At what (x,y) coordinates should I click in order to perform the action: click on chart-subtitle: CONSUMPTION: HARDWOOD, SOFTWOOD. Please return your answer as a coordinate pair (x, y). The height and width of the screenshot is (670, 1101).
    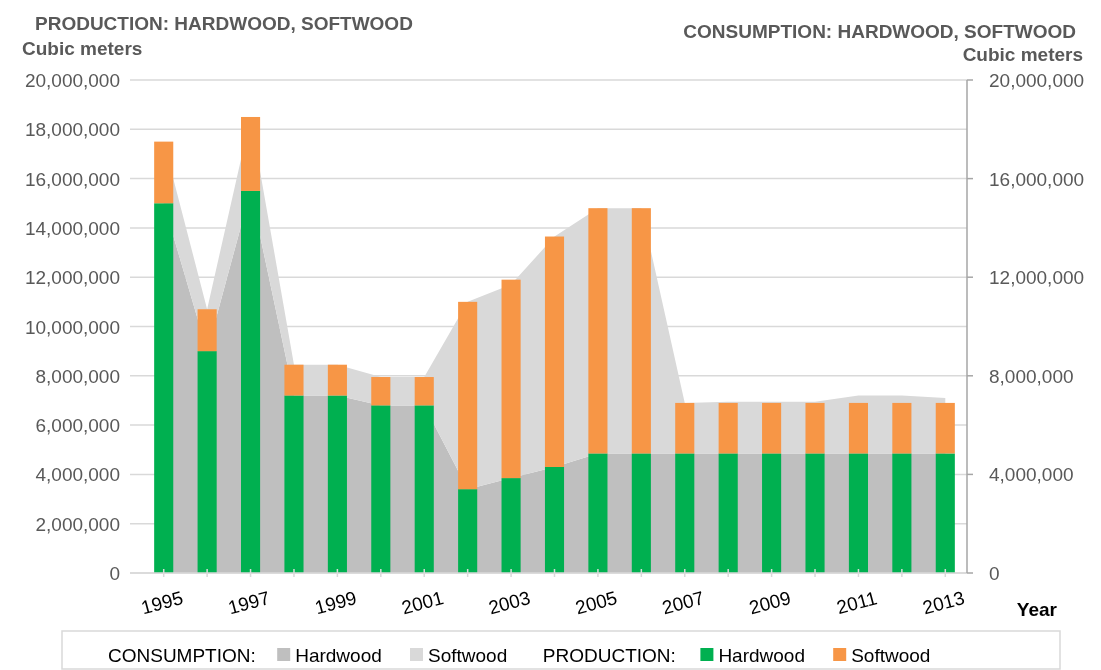
    Looking at the image, I should click on (879, 31).